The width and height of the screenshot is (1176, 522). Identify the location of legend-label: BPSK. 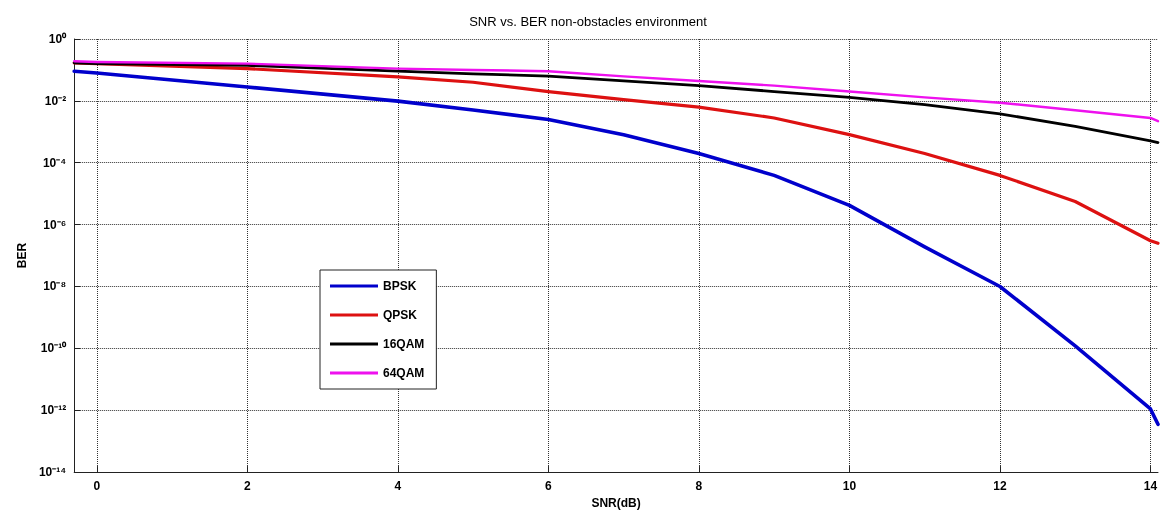
(400, 286).